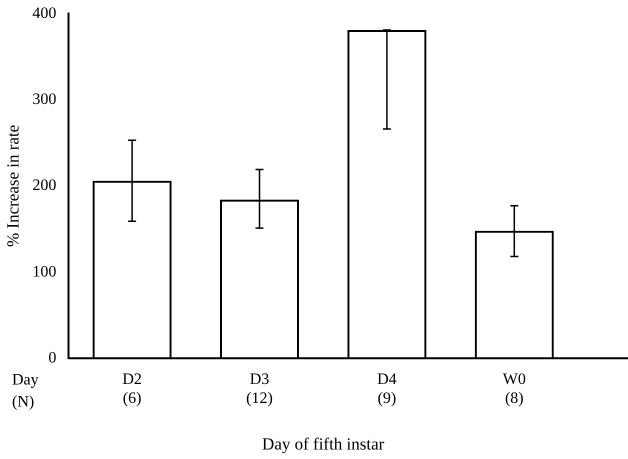 The width and height of the screenshot is (628, 459). What do you see at coordinates (52, 357) in the screenshot?
I see `y-tick-label: 0` at bounding box center [52, 357].